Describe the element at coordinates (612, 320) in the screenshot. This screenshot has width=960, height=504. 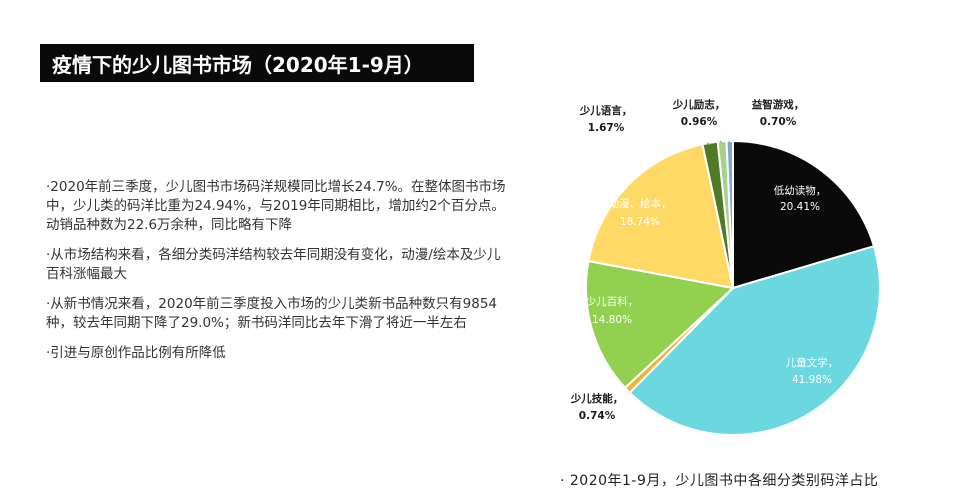
I see `slice-value-label: 14.80%` at that location.